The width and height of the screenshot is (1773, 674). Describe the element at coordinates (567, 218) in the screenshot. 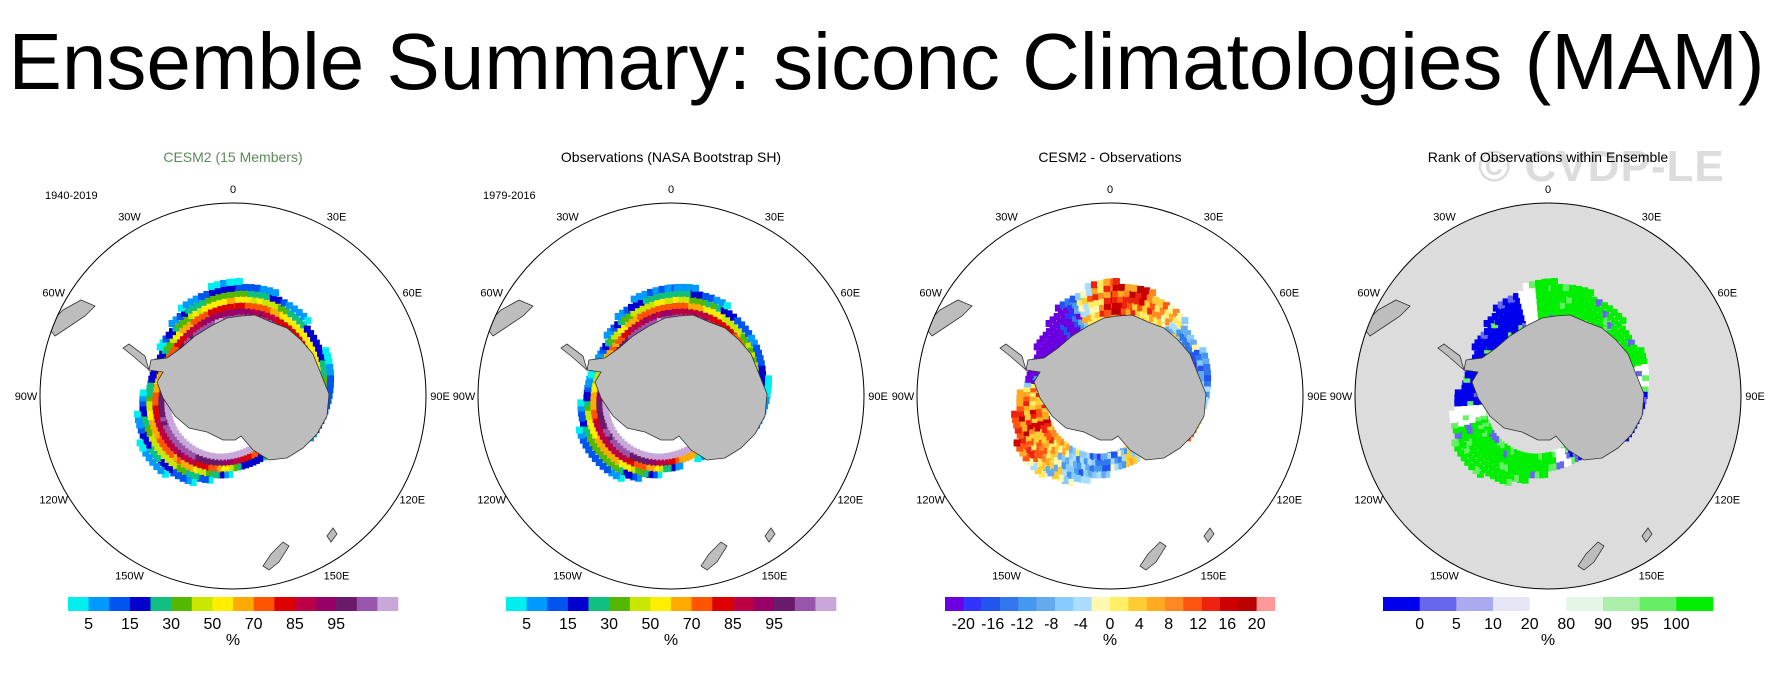

I see `lon-label: 30W` at that location.